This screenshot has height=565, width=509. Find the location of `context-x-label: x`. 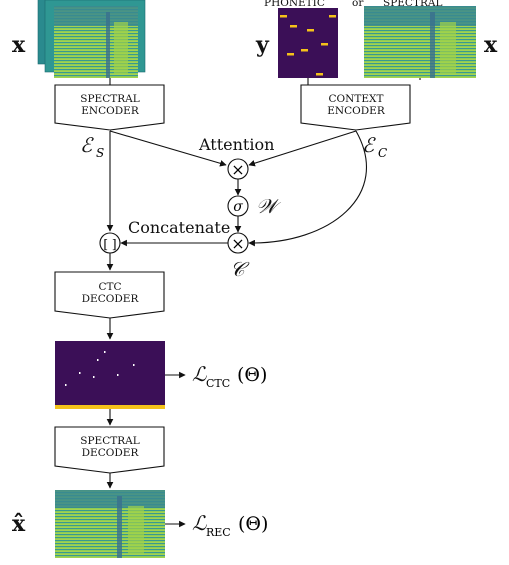

context-x-label: x is located at coordinates (491, 45).